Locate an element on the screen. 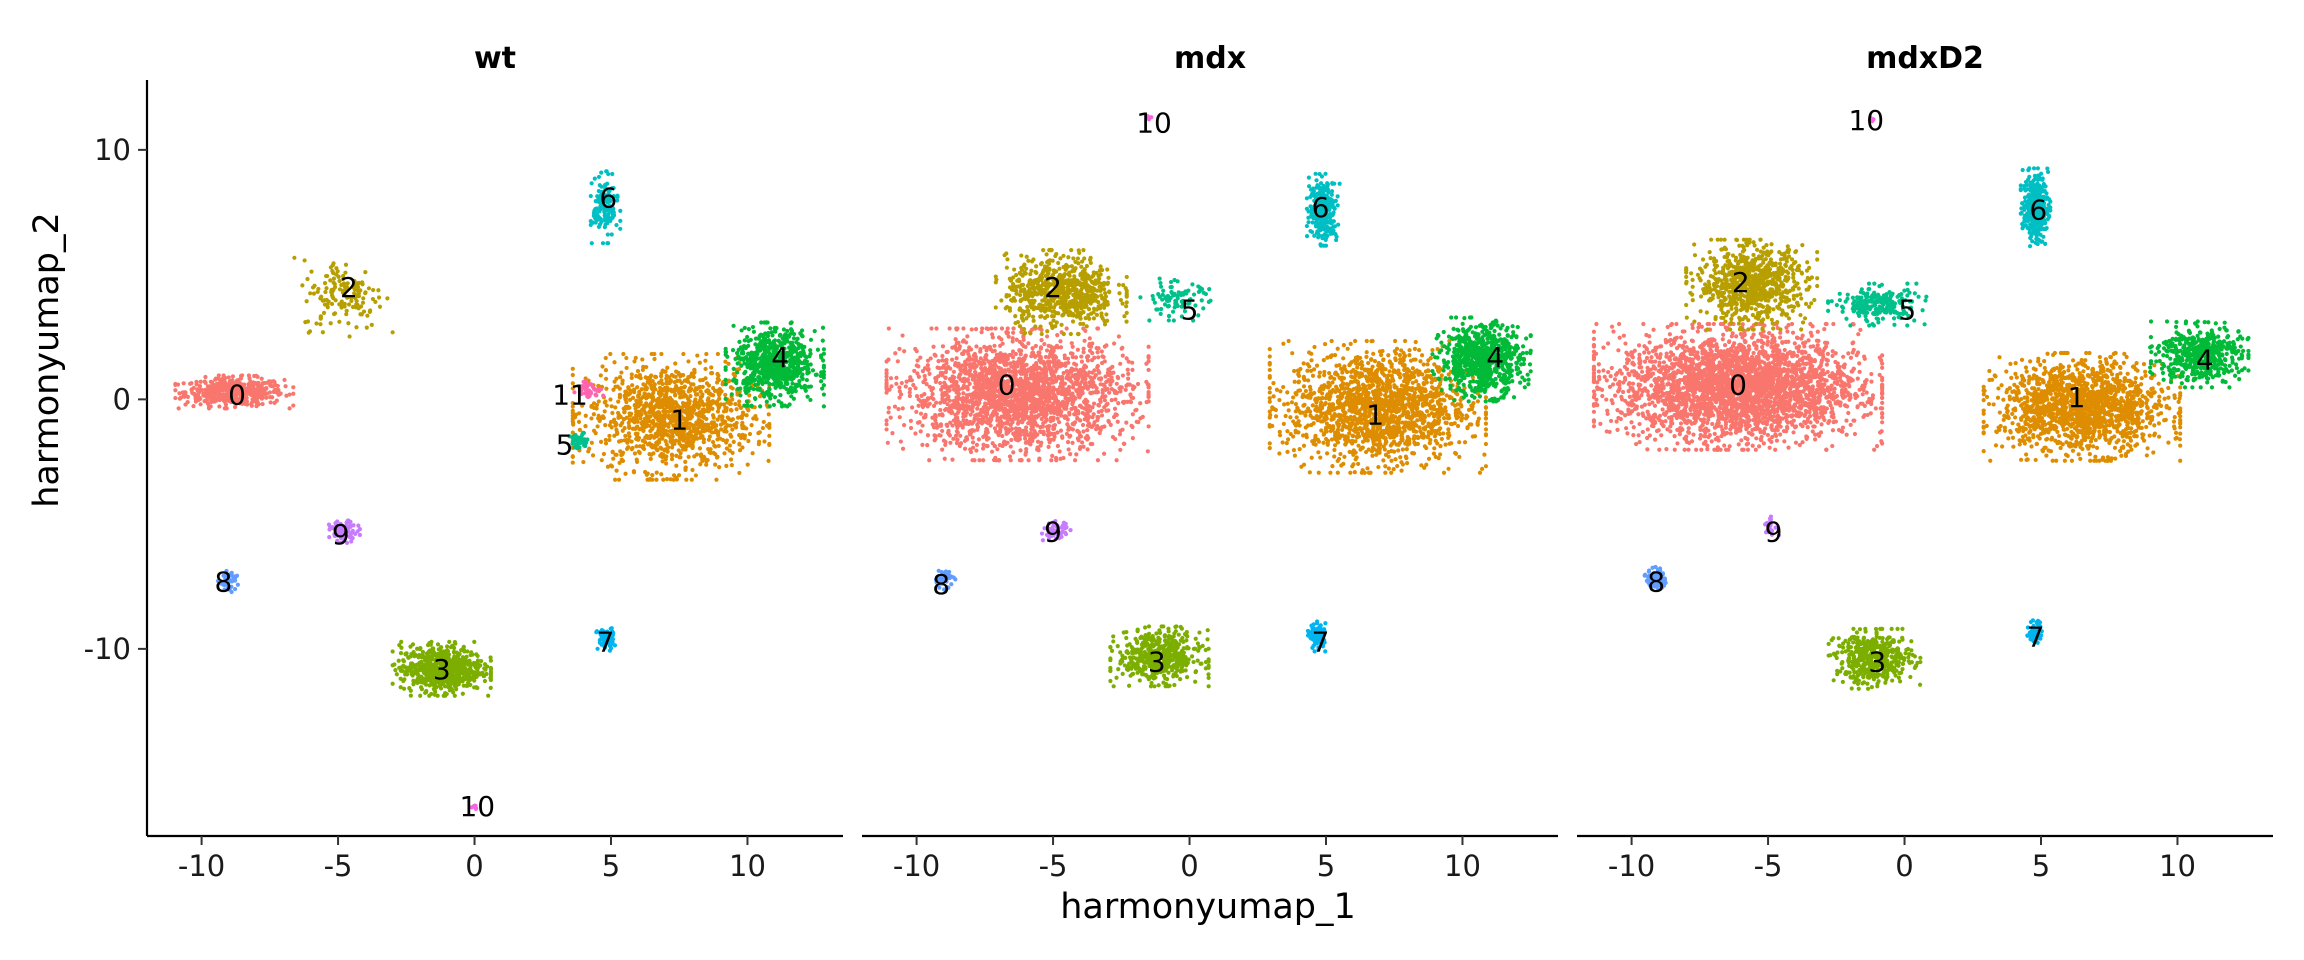  x-tick-label: 0 is located at coordinates (1189, 866).